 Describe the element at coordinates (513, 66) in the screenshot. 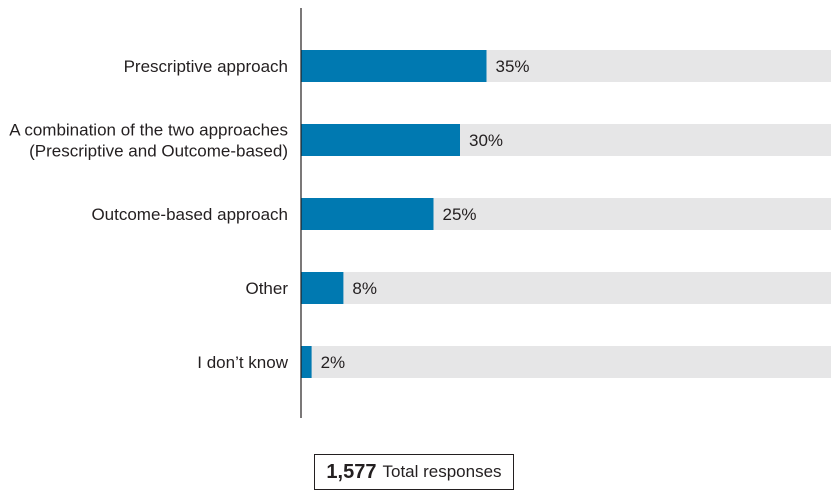

I see `value-label-prescriptive-approach: 35%` at that location.